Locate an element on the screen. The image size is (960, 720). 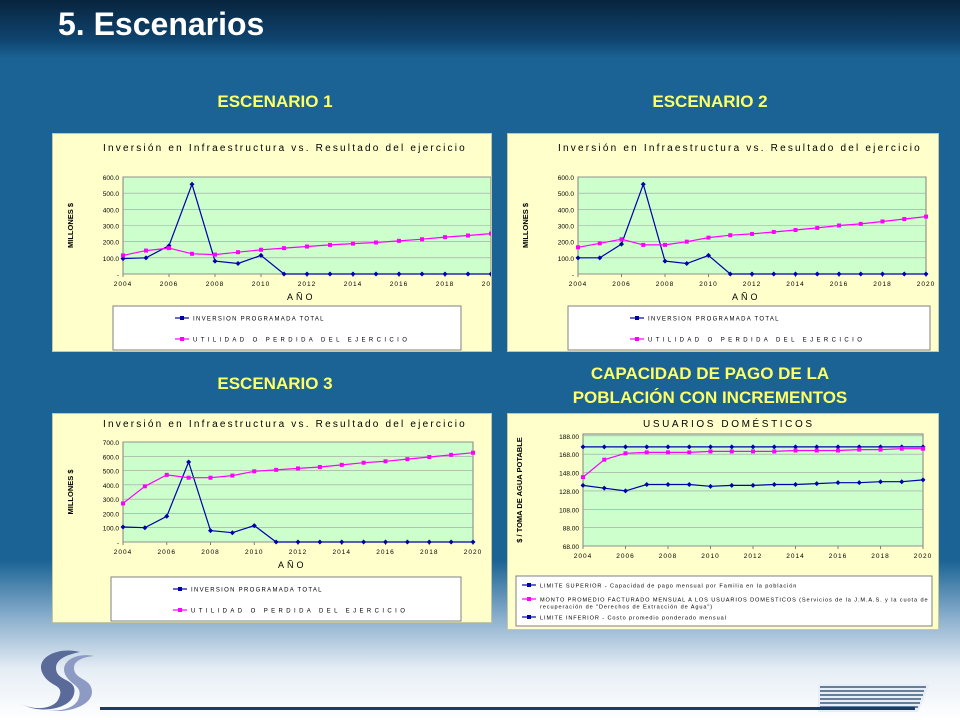
y-tick-label: 400.0 is located at coordinates (111, 486).